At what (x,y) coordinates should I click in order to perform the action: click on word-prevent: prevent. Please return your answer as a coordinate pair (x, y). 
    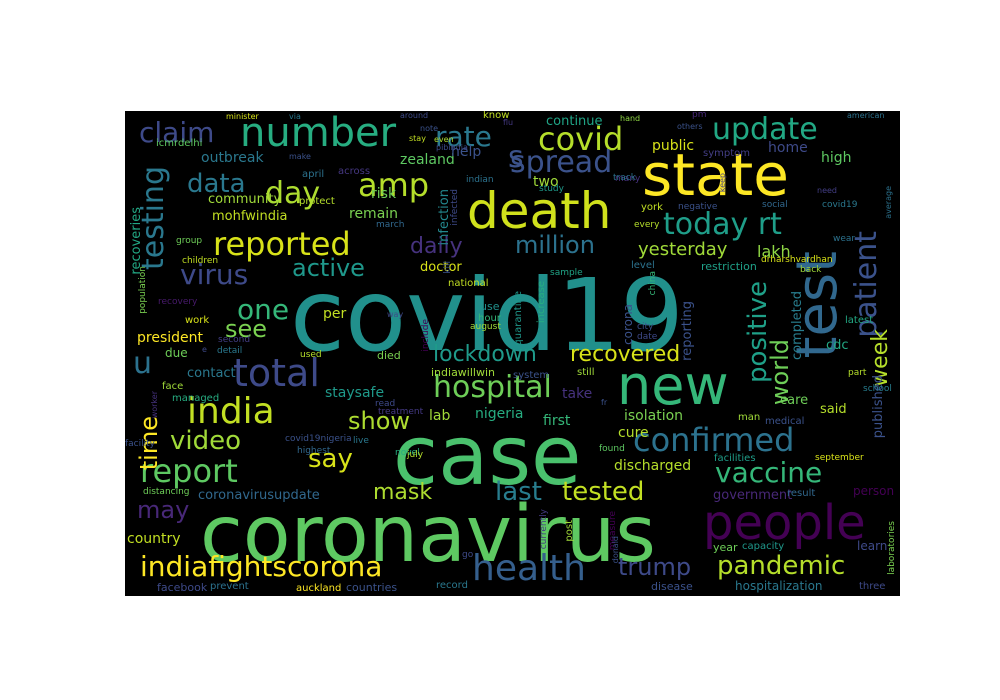
    Looking at the image, I should click on (229, 586).